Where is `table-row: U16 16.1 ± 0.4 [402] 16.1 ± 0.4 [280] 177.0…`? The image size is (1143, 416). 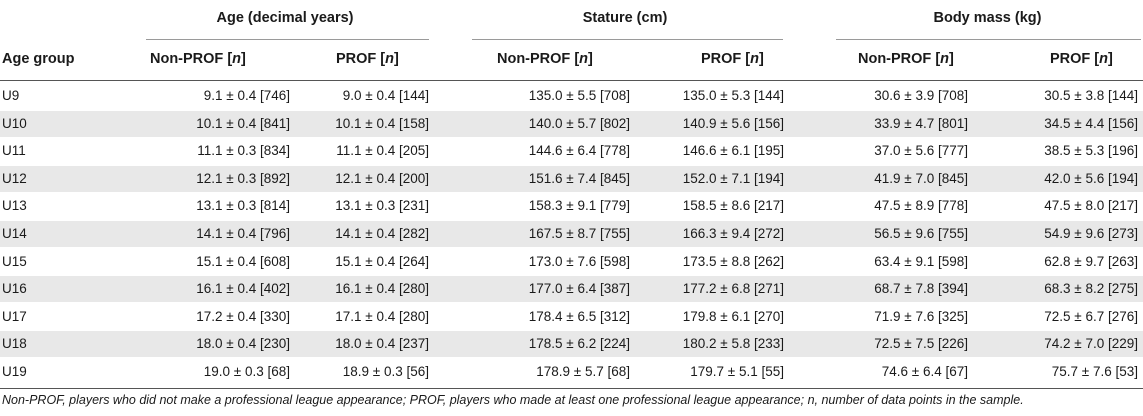
table-row: U16 16.1 ± 0.4 [402] 16.1 ± 0.4 [280] 177.0… is located at coordinates (571, 289).